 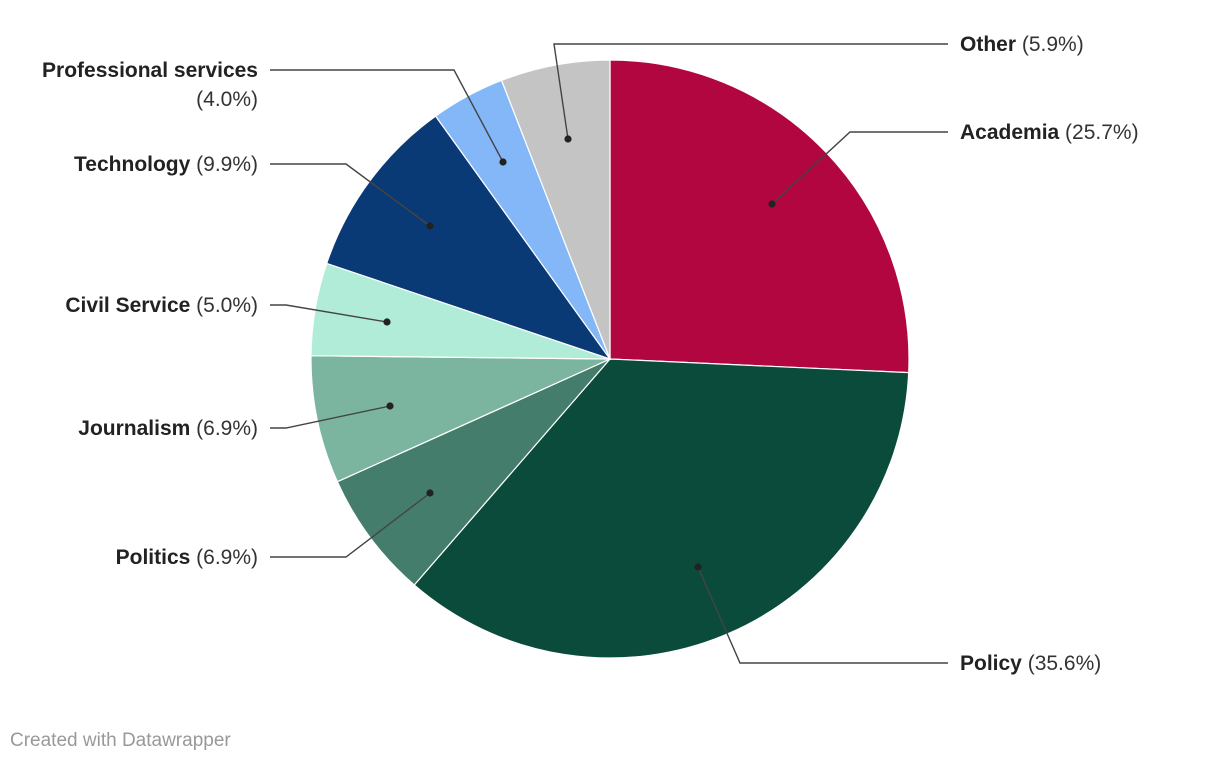 I want to click on leader-dot-technology, so click(x=430, y=226).